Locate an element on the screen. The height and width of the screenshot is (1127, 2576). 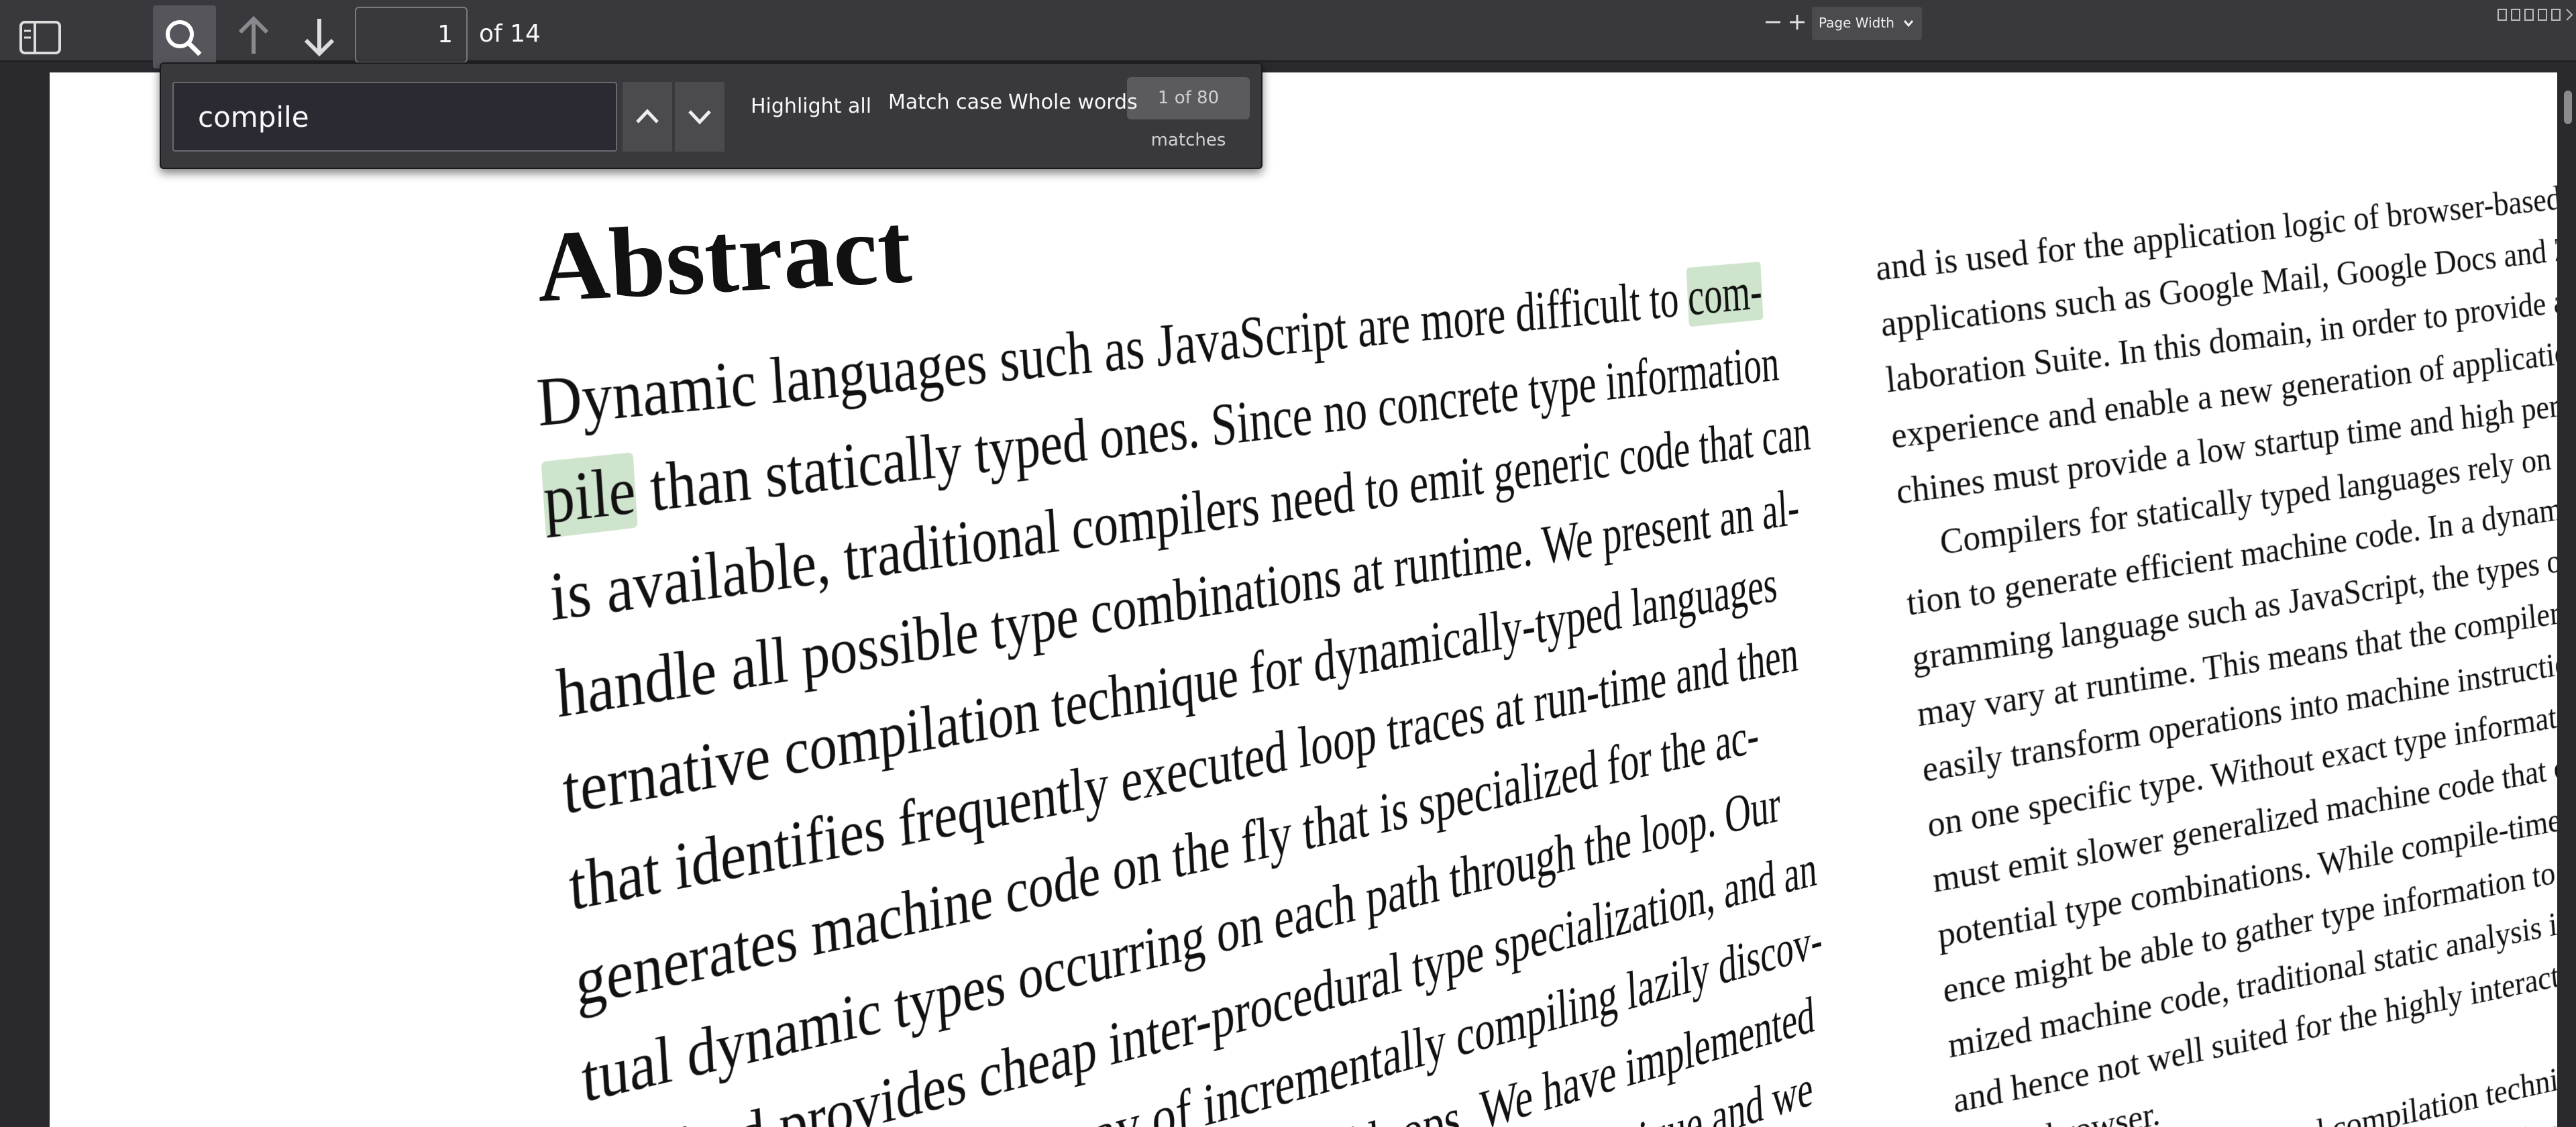
toolbar-icons is located at coordinates (2535, 15).